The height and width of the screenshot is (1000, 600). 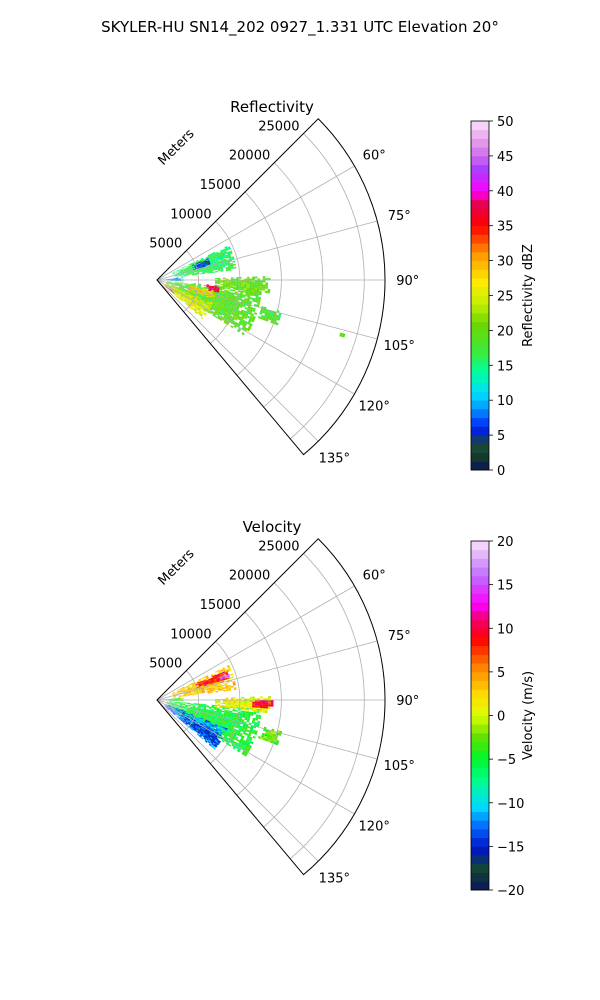 What do you see at coordinates (505, 192) in the screenshot?
I see `colorbar-tick-label: 40` at bounding box center [505, 192].